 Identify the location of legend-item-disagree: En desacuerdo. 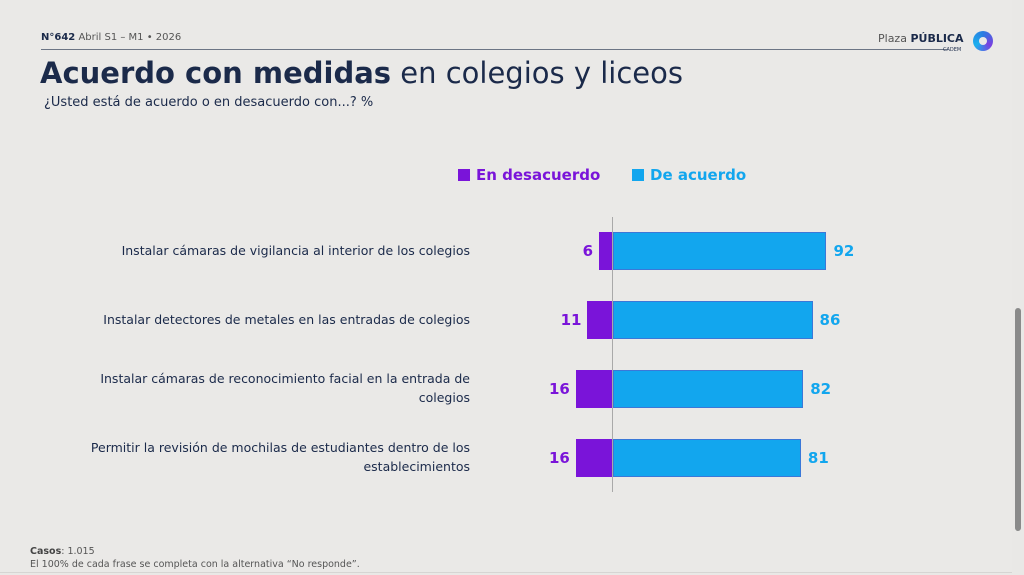
(529, 175).